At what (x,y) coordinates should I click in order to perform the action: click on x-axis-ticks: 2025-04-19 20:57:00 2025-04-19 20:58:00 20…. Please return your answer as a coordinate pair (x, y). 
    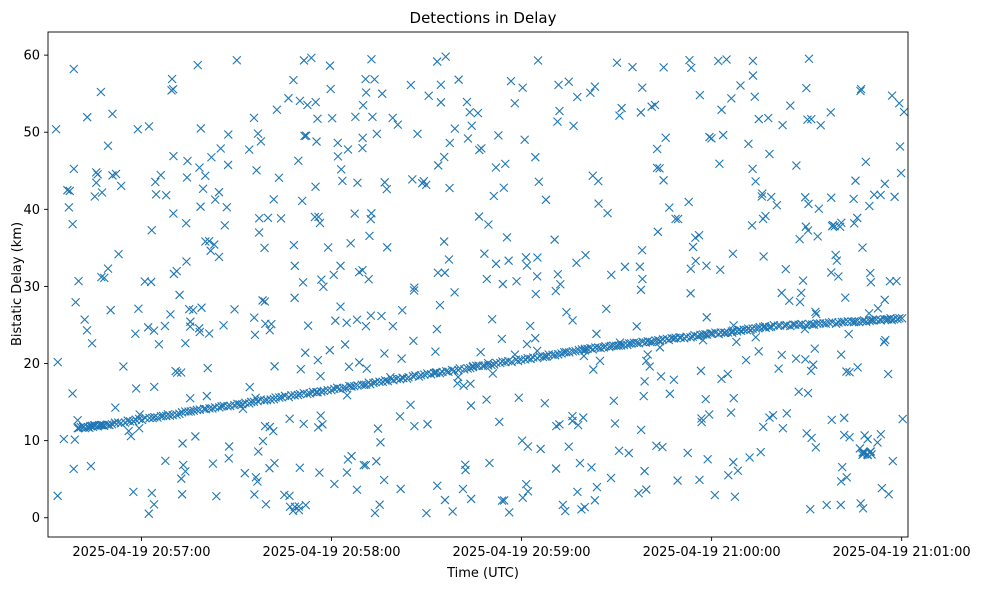
    Looking at the image, I should click on (521, 548).